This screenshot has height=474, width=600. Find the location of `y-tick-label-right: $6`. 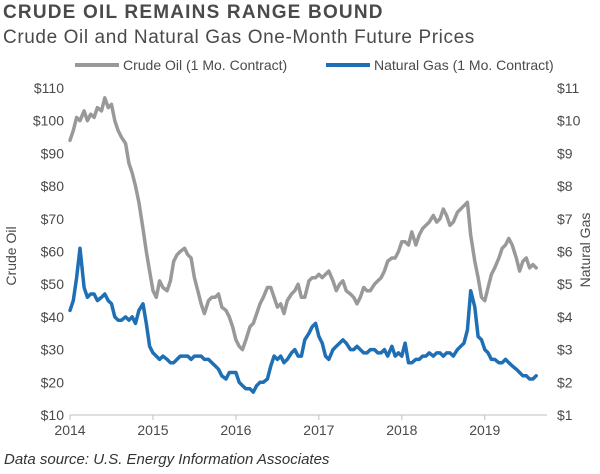

y-tick-label-right: $6 is located at coordinates (565, 252).